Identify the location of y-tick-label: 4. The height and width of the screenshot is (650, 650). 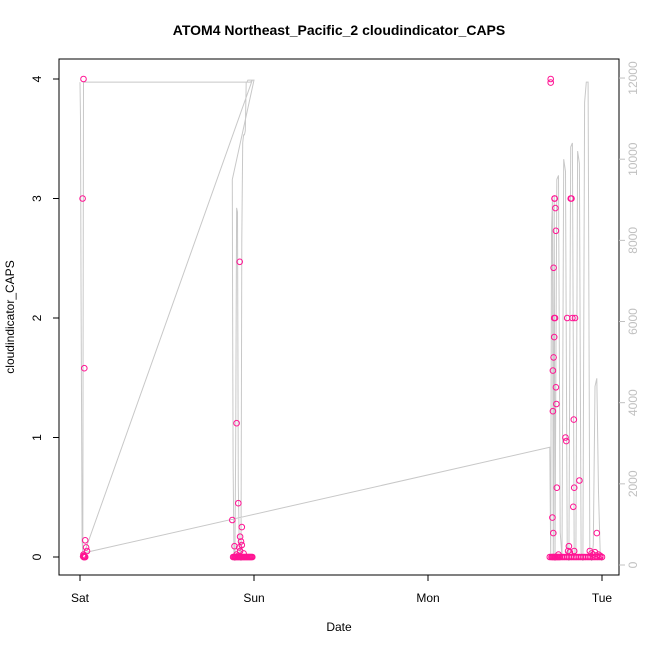
(37, 78).